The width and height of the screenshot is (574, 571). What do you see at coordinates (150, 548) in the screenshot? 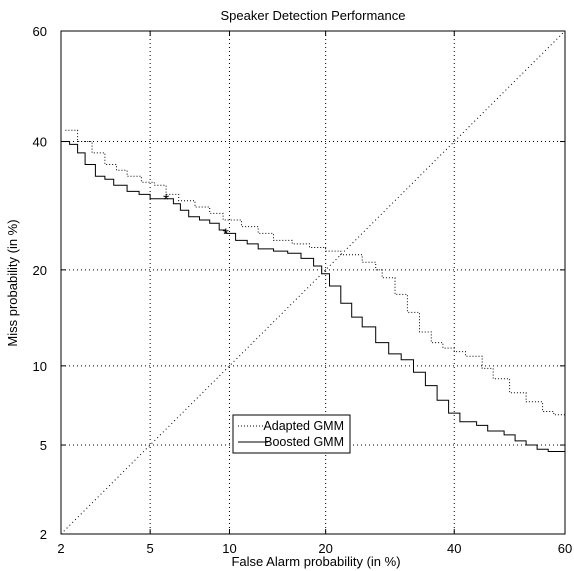
I see `x-tick-label: 5` at bounding box center [150, 548].